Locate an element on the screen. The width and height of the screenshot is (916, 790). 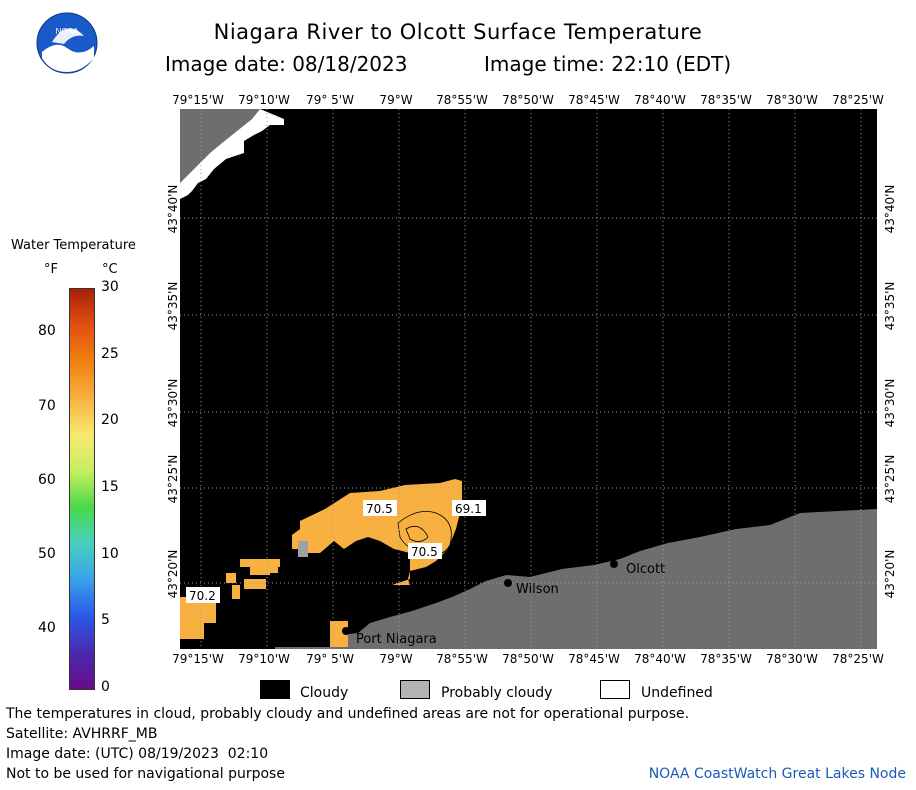
longitude-label-top: 79°10'W is located at coordinates (264, 100).